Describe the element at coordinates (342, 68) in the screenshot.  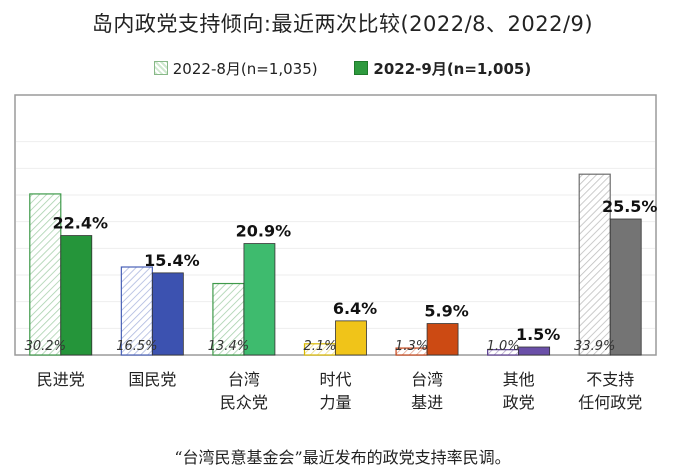
I see `chart-legend: 2022-8月(n=1,035) 2022-9月(n=1,005)` at that location.